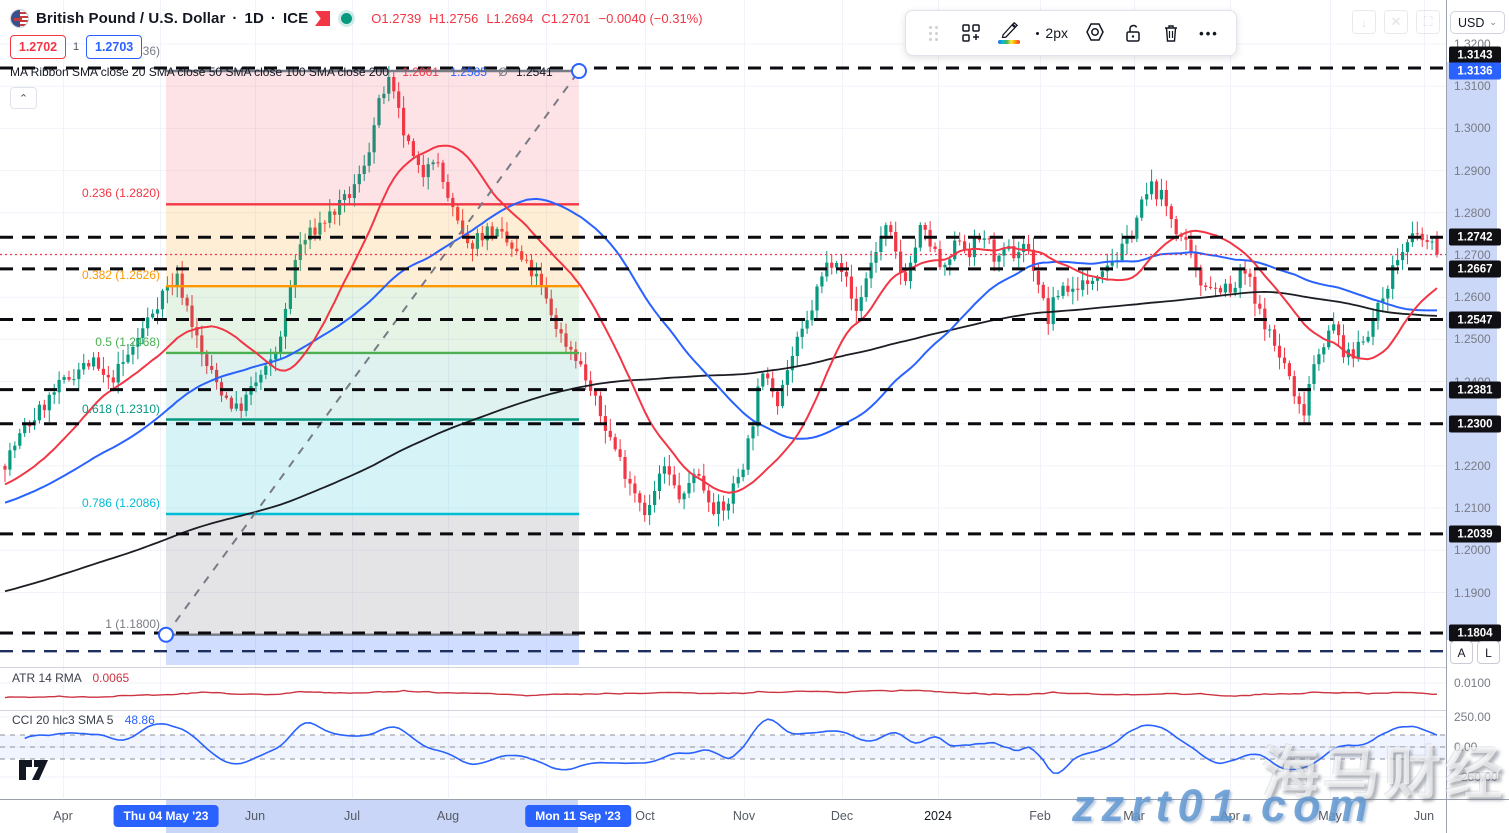 The width and height of the screenshot is (1509, 833). What do you see at coordinates (34, 770) in the screenshot?
I see `tradingview-logo` at bounding box center [34, 770].